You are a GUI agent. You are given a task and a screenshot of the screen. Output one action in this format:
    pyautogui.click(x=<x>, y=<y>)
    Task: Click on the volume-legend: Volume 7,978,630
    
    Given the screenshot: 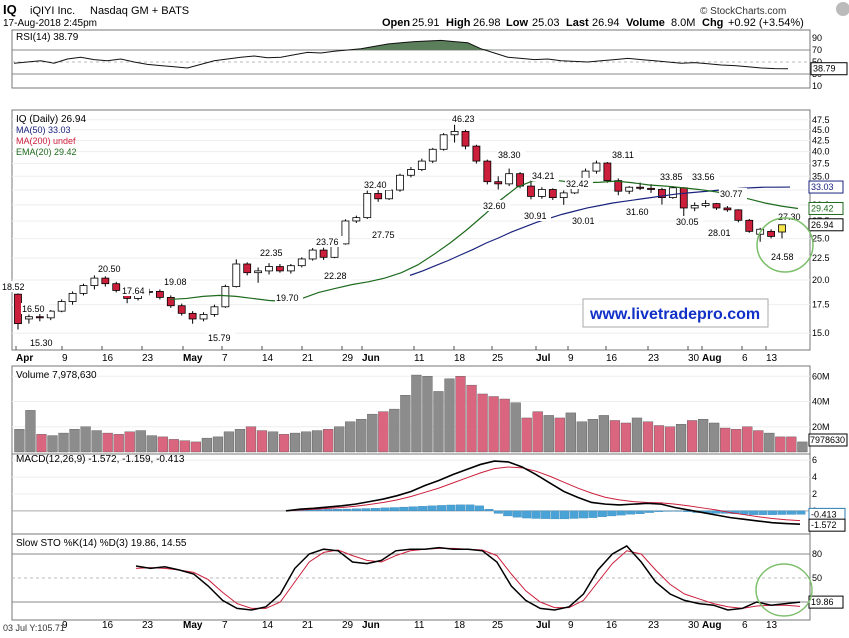 What is the action you would take?
    pyautogui.click(x=56, y=375)
    